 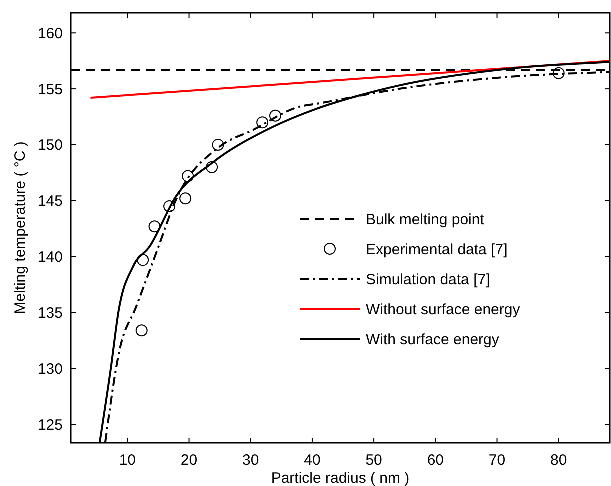 What do you see at coordinates (497, 460) in the screenshot?
I see `x-tick-label: 70` at bounding box center [497, 460].